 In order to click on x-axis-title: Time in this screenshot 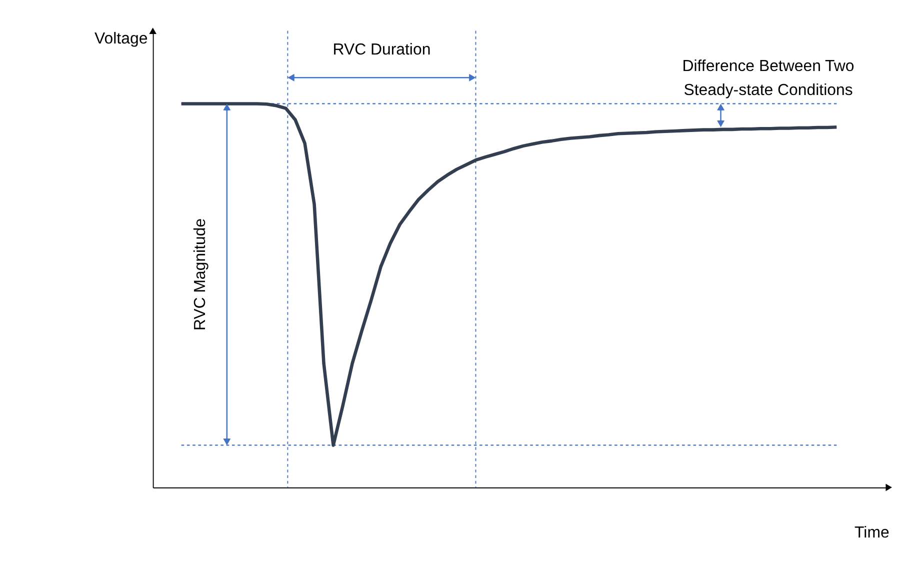, I will do `click(872, 533)`.